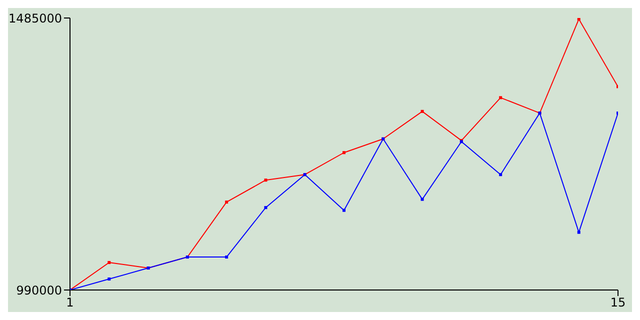 Image resolution: width=640 pixels, height=320 pixels. I want to click on y-tick-label: 990000, so click(39, 290).